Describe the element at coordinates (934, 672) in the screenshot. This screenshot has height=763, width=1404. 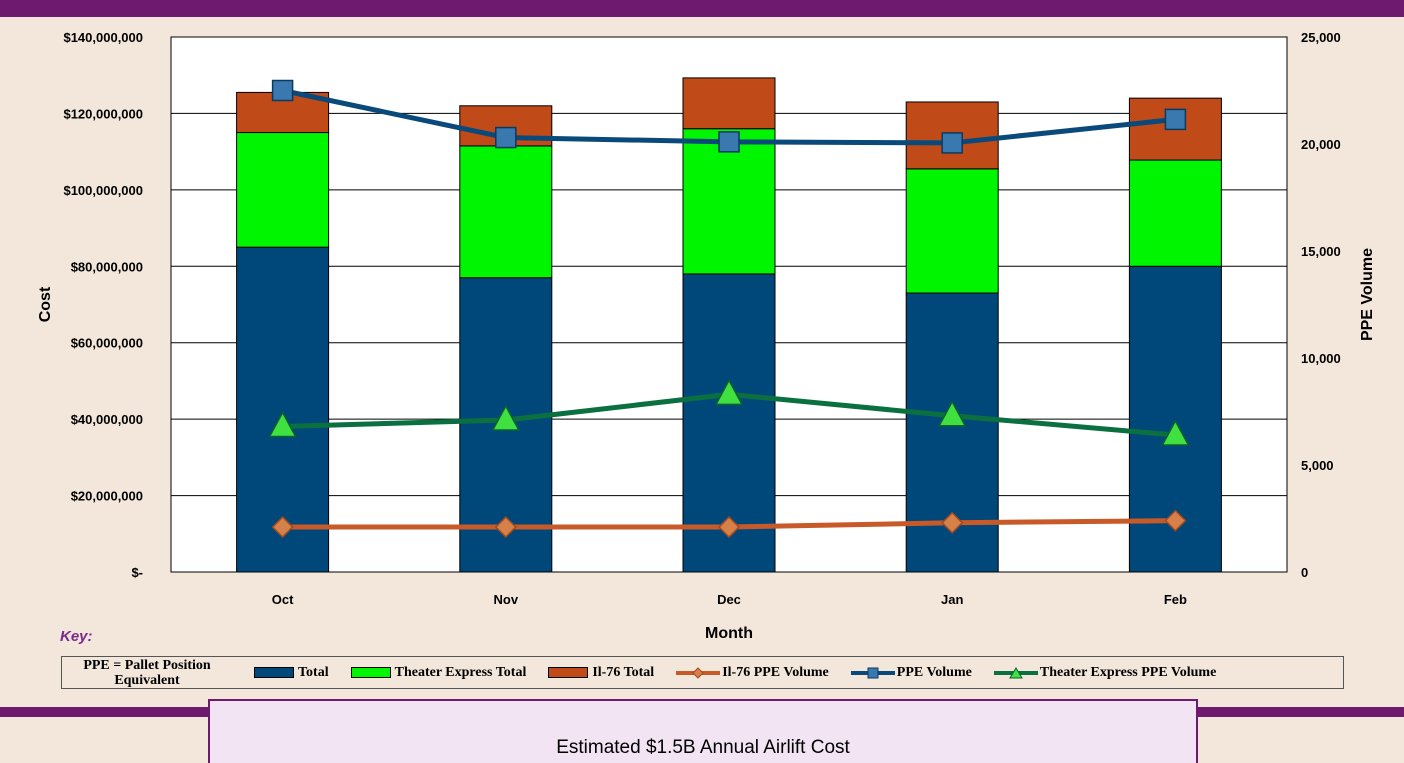
I see `legend-label-ppe-volume: PPE Volume` at that location.